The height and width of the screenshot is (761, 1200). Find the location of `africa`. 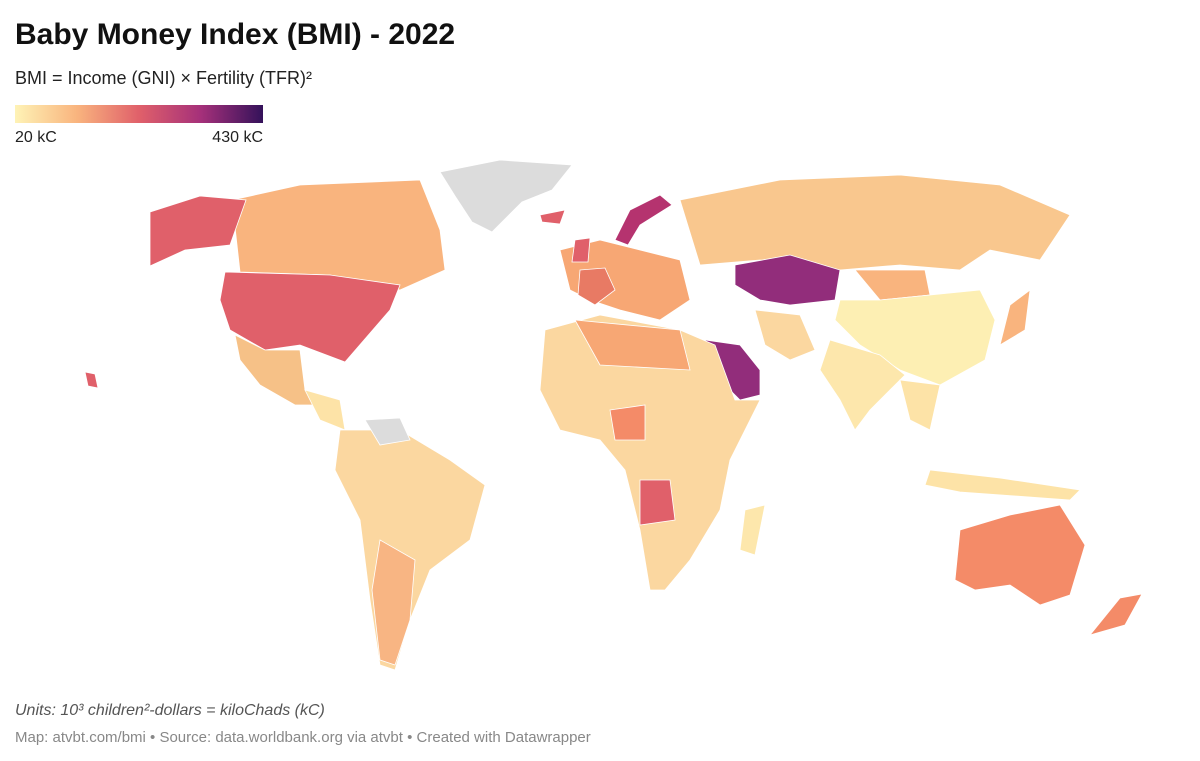

africa is located at coordinates (650, 452).